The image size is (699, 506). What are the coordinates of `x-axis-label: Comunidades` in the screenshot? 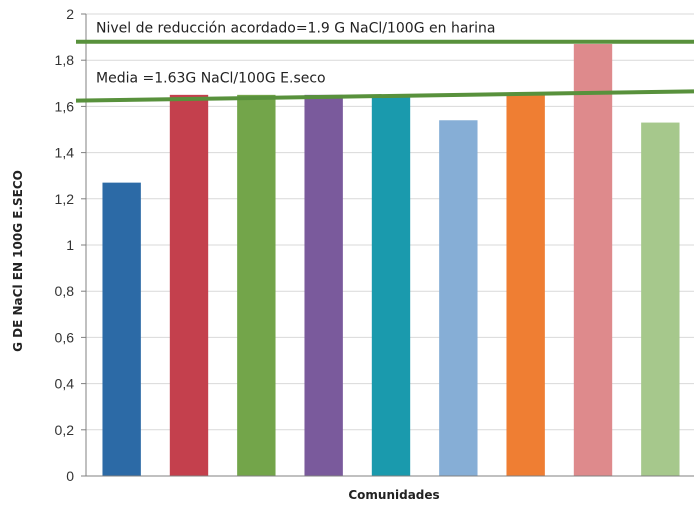 It's located at (393, 495).